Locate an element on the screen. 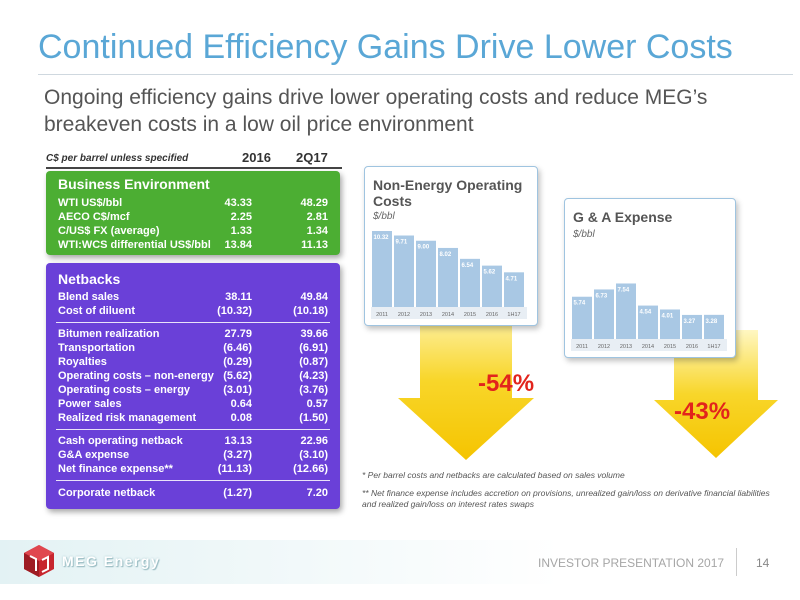 This screenshot has width=800, height=600. row-value-2016: (5.62) is located at coordinates (237, 376).